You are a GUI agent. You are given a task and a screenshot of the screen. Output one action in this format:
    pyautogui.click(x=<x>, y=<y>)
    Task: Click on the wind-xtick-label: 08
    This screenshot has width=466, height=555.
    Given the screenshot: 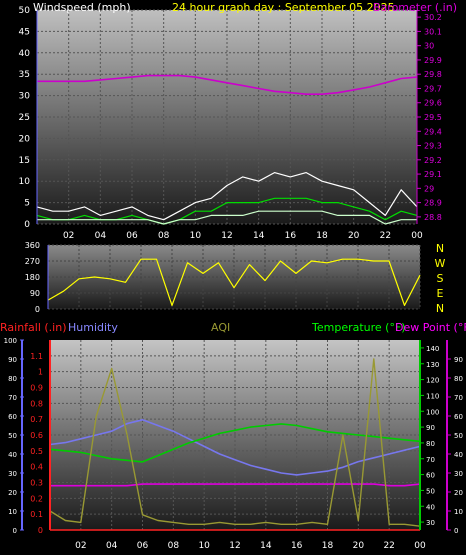 What is the action you would take?
    pyautogui.click(x=164, y=236)
    